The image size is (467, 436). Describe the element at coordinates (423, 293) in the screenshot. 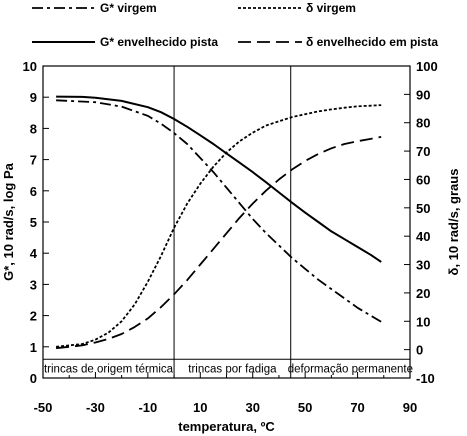

I see `y-right-tick-label-3: 20` at that location.